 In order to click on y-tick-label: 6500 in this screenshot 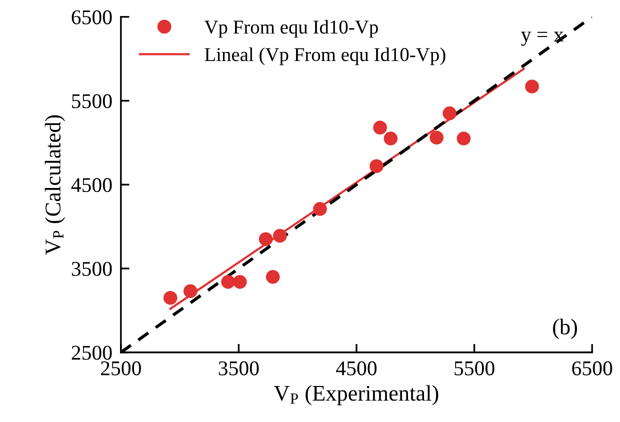, I will do `click(92, 17)`.